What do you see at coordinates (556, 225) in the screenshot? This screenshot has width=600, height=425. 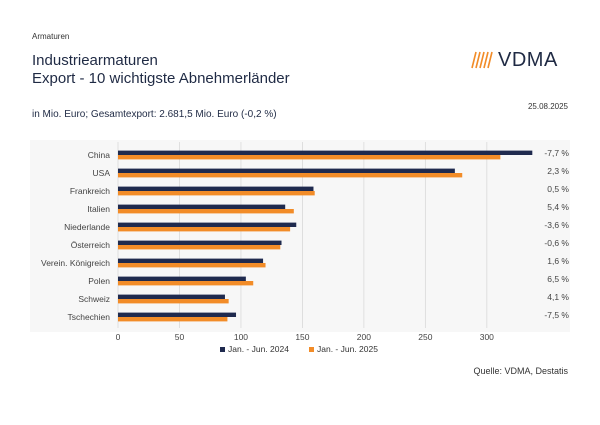 I see `change-label: -3,6 %` at bounding box center [556, 225].